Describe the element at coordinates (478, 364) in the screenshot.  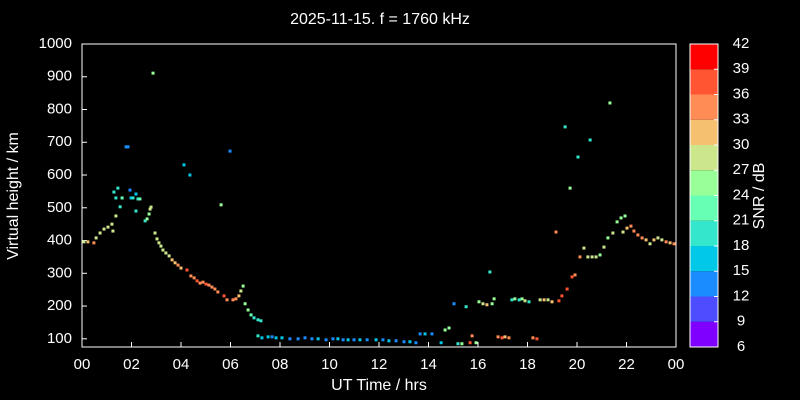
I see `x-tick-label: 16` at that location.